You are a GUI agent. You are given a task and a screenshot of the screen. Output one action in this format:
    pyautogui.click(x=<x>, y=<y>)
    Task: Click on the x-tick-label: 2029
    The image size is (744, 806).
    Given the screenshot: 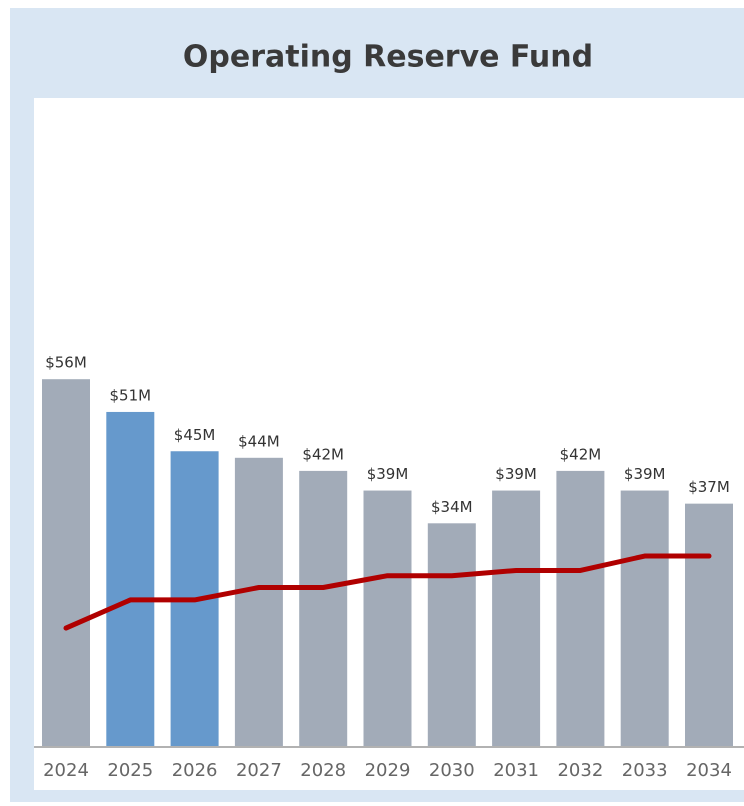 What is the action you would take?
    pyautogui.click(x=388, y=770)
    